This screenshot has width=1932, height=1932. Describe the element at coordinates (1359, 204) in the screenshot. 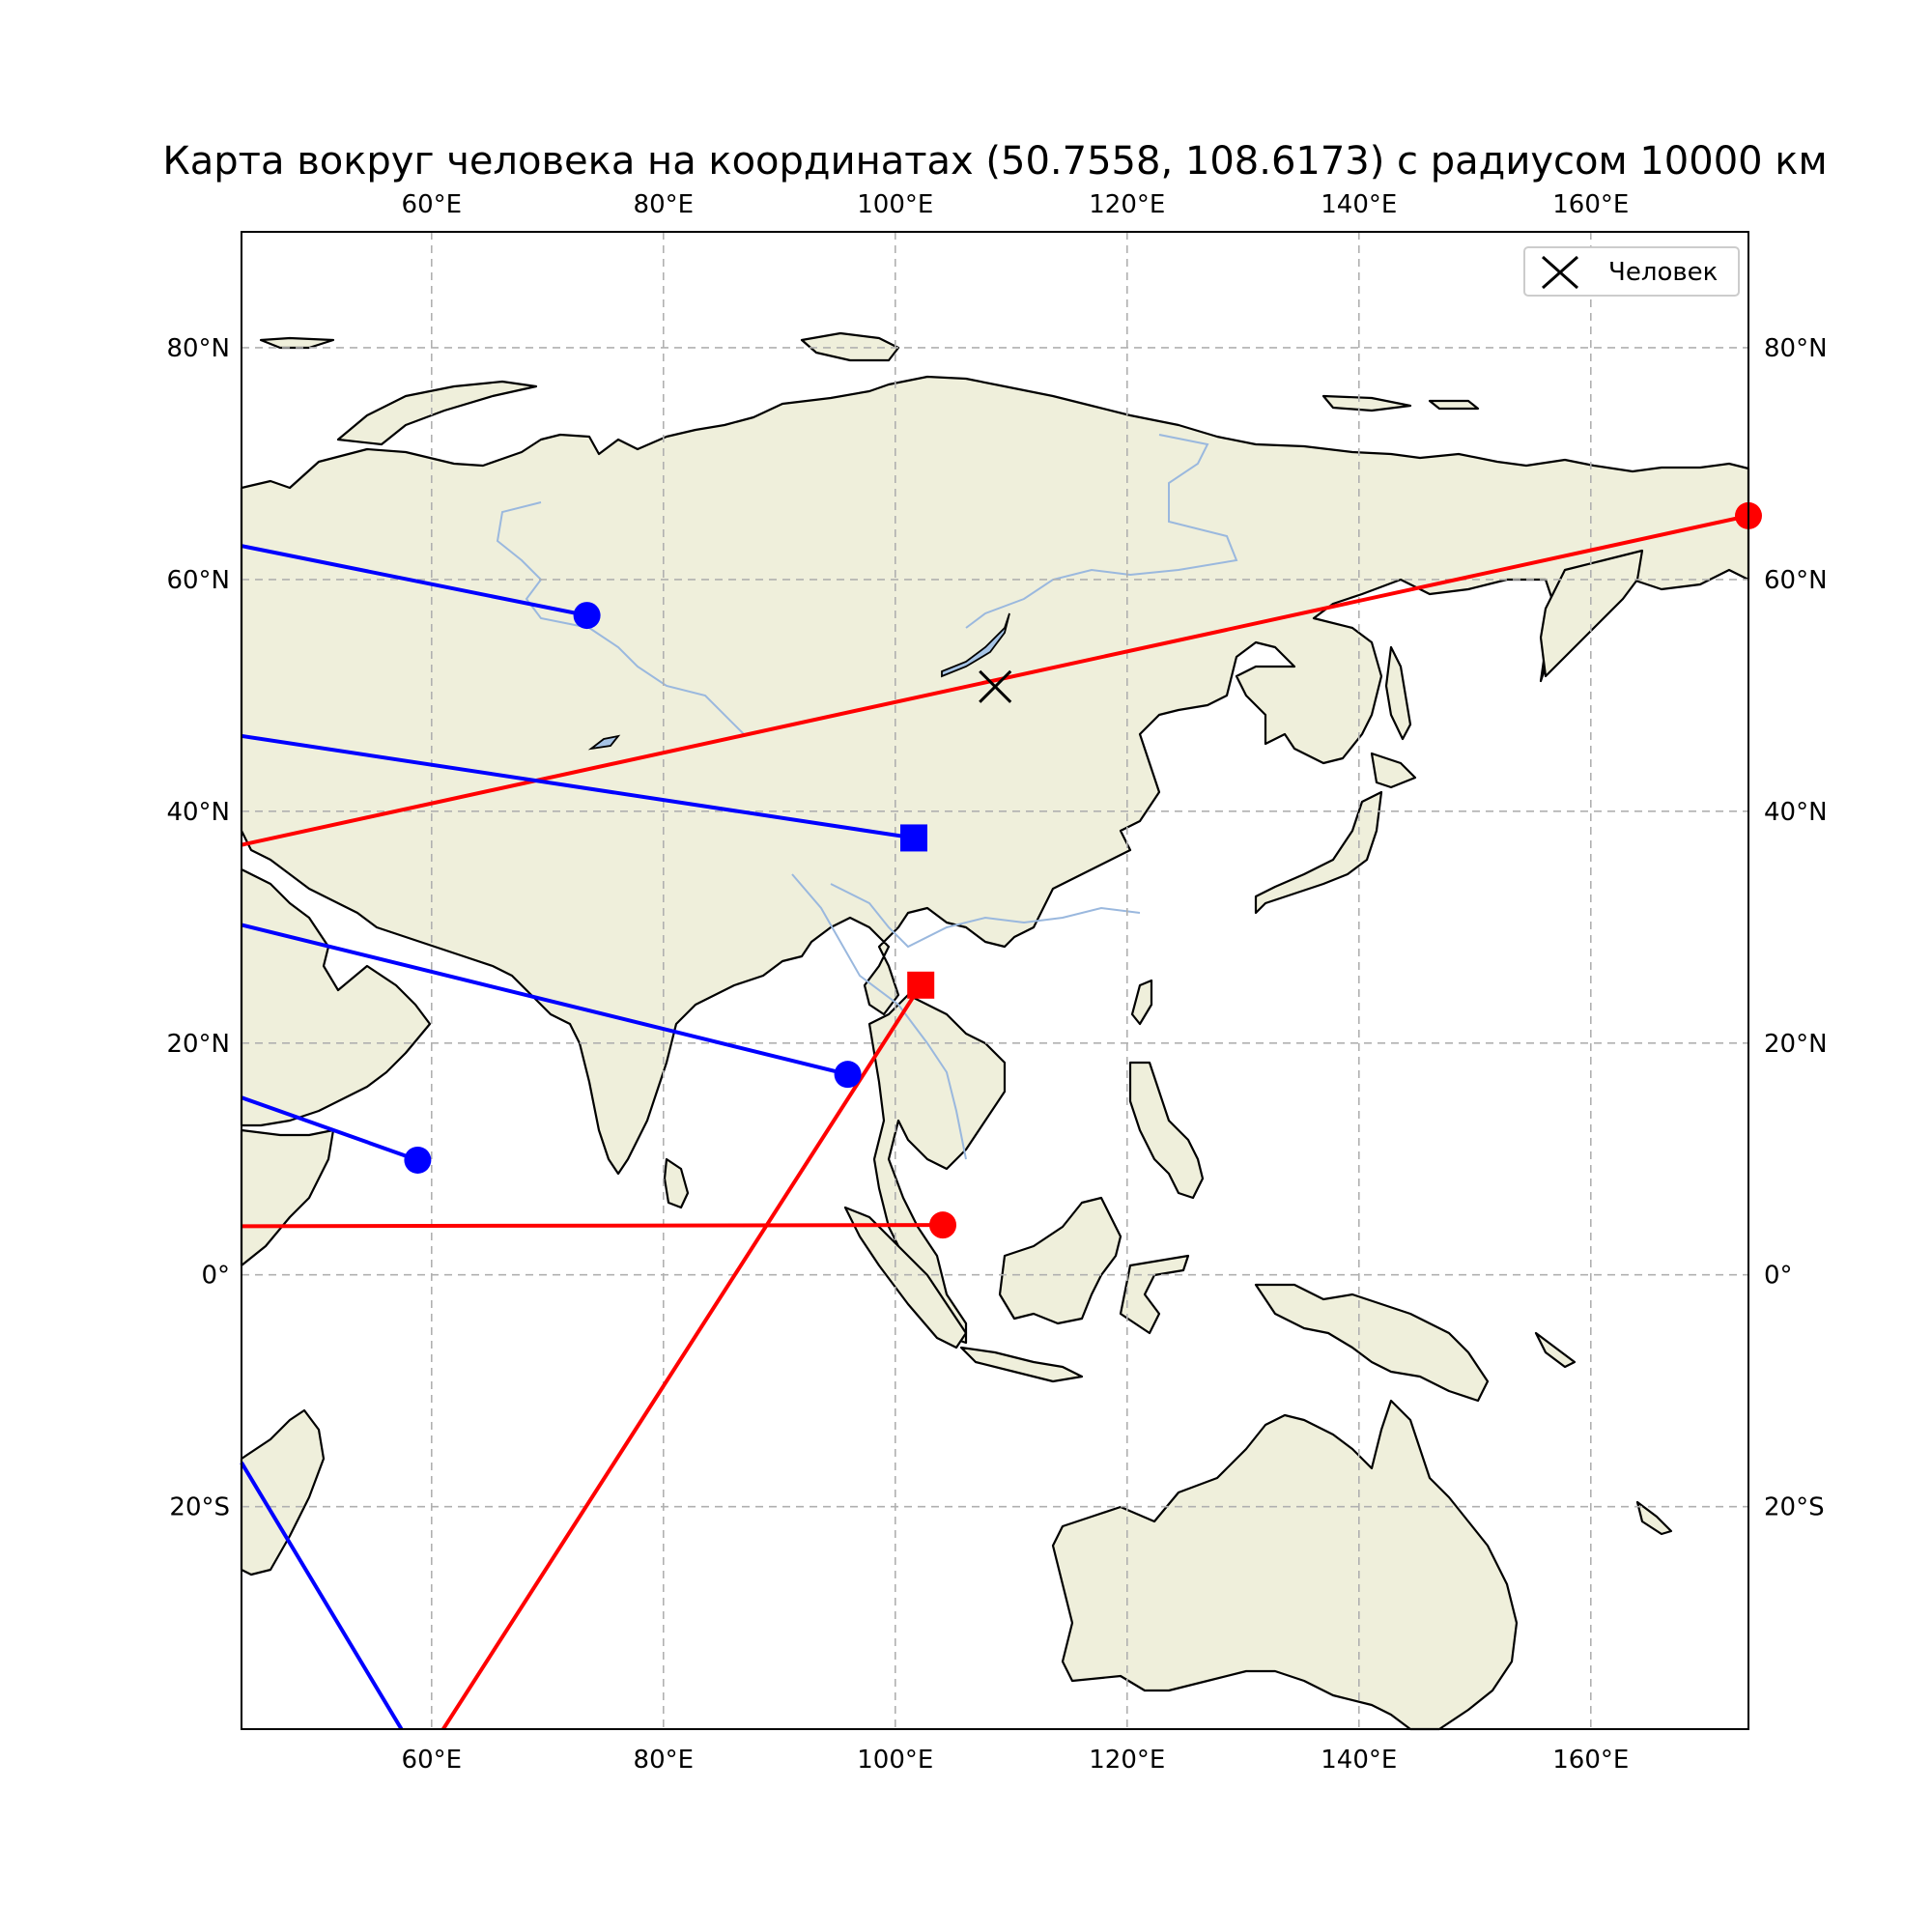

I see `tick-label-top-4: 140°E` at that location.